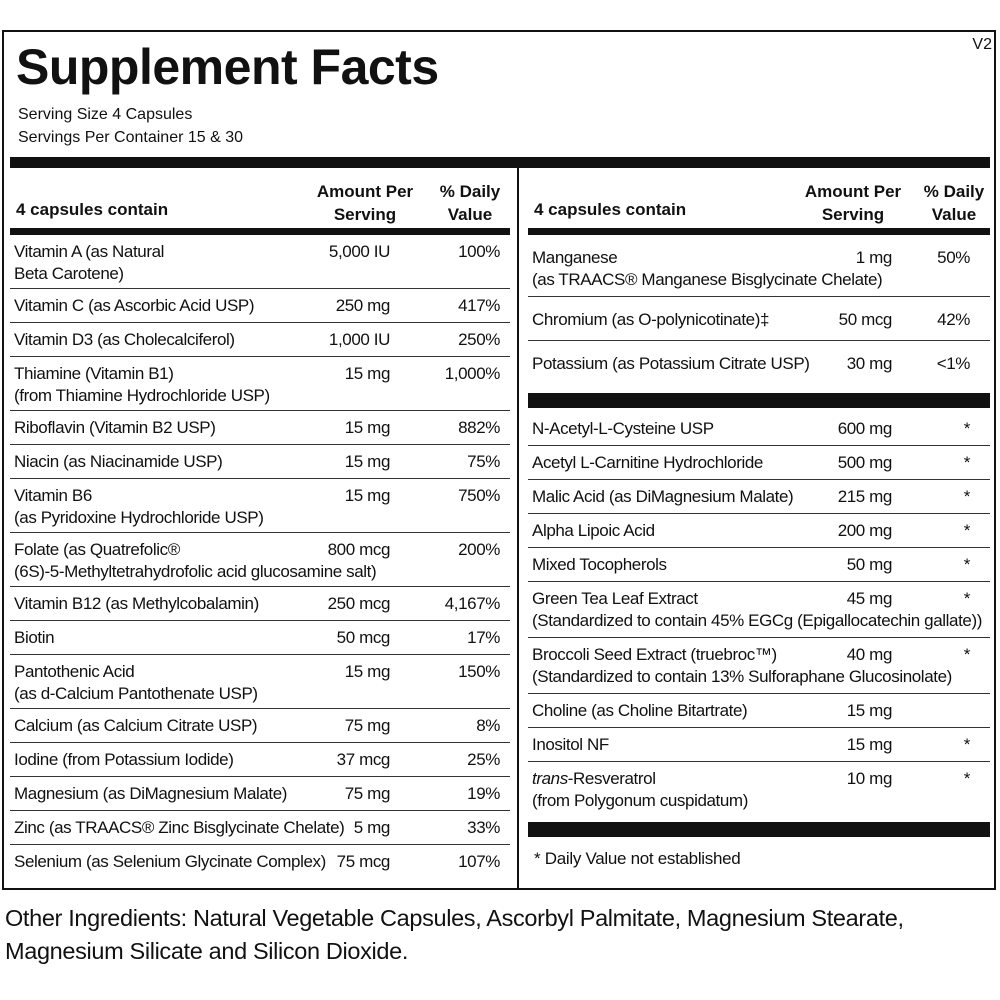  Describe the element at coordinates (139, 517) in the screenshot. I see `nutrient-name-line: (as Pyridoxine Hydrochloride USP)` at that location.